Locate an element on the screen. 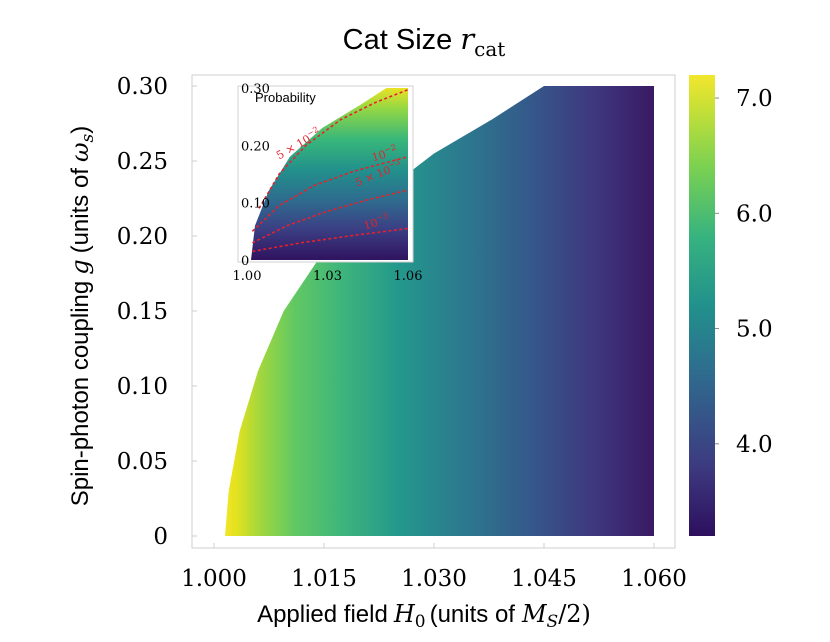 This screenshot has height=642, width=830. inset-title: Probability is located at coordinates (285, 97).